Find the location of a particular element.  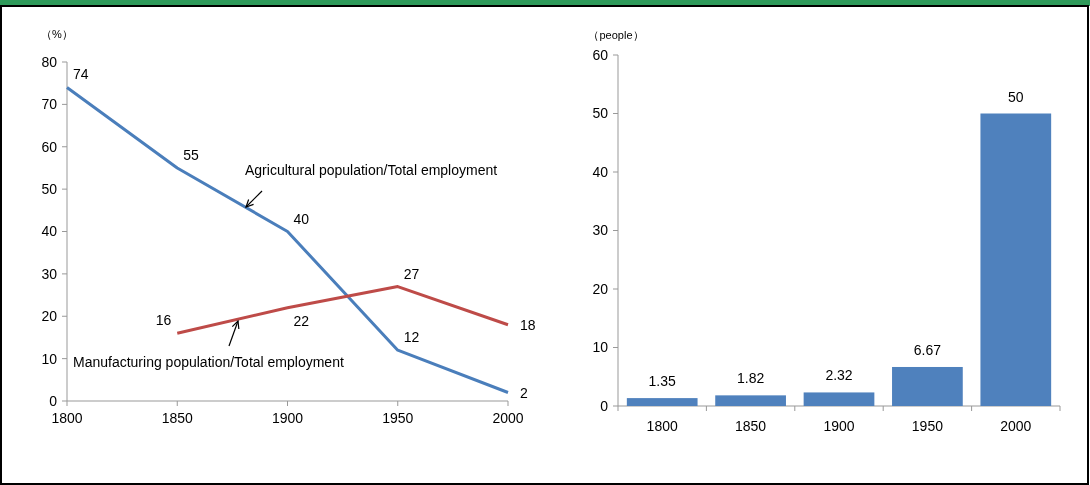

data-label: 74 is located at coordinates (81, 74).